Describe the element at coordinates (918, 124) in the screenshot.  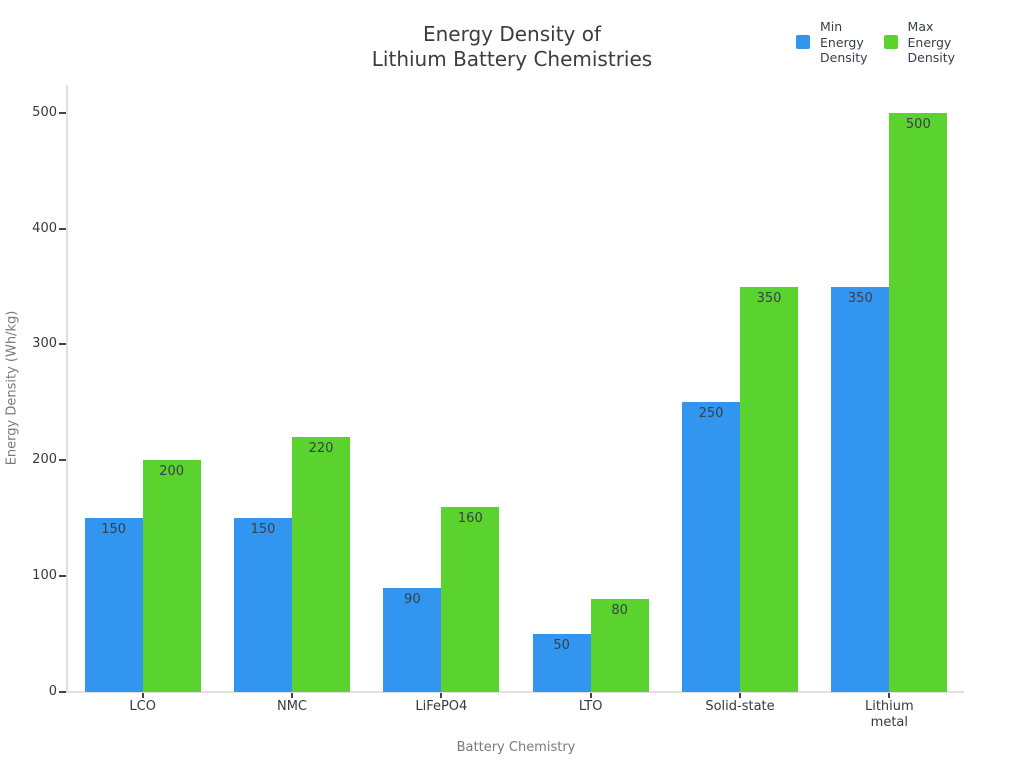
I see `bar-value-label: 500` at that location.